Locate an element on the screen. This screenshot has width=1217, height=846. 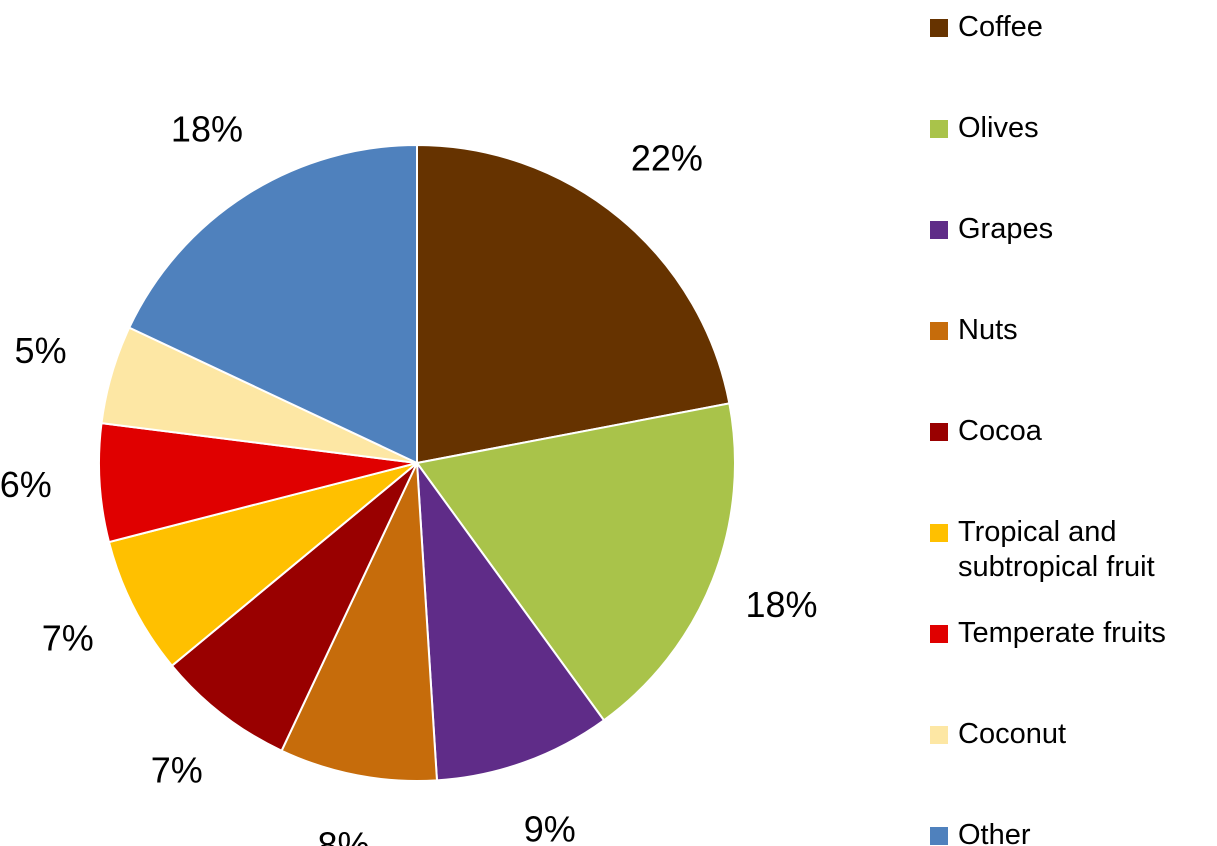
data-label: 22% is located at coordinates (667, 157).